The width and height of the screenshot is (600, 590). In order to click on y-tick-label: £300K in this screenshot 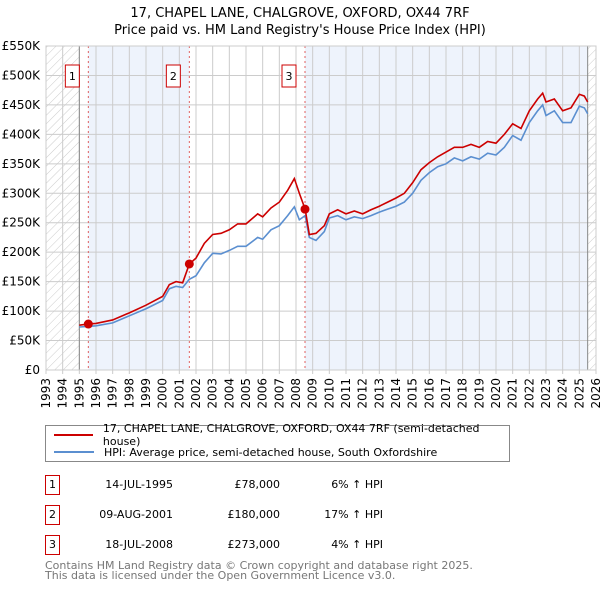, I will do `click(22, 193)`.